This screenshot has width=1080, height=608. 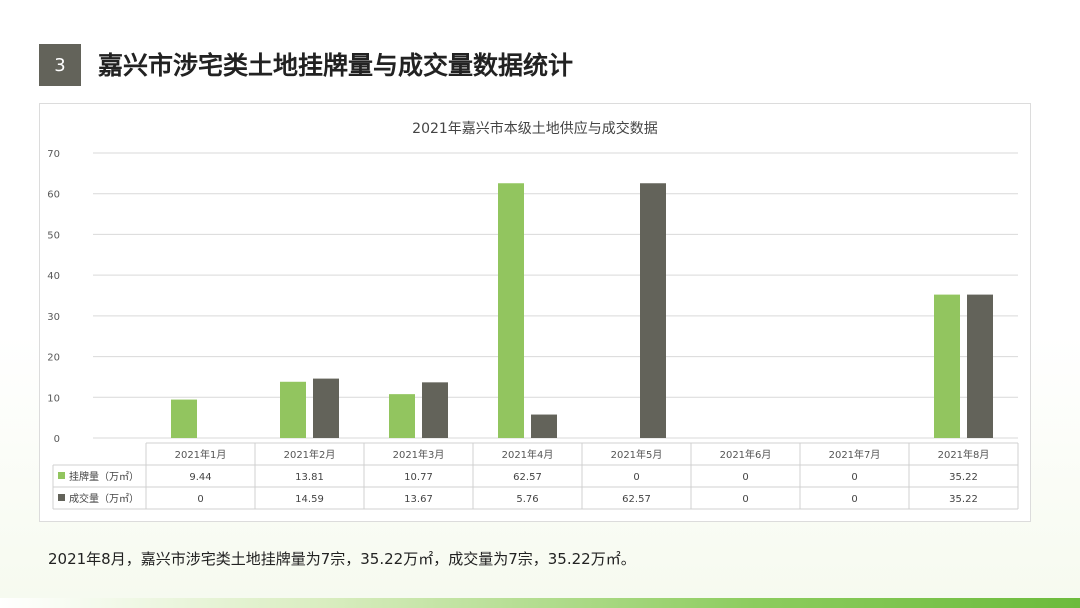 What do you see at coordinates (53, 154) in the screenshot?
I see `y-tick-label: 70` at bounding box center [53, 154].